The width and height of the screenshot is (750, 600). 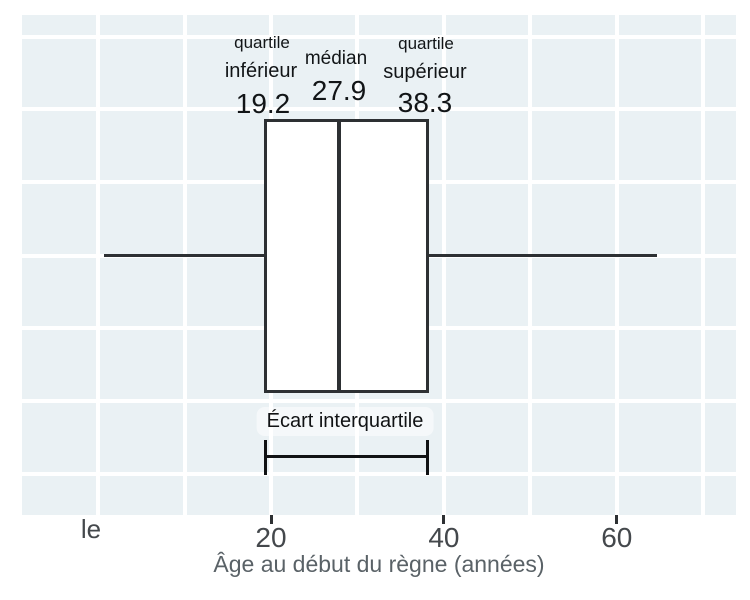 I want to click on x-tick-label: 60, so click(x=617, y=537).